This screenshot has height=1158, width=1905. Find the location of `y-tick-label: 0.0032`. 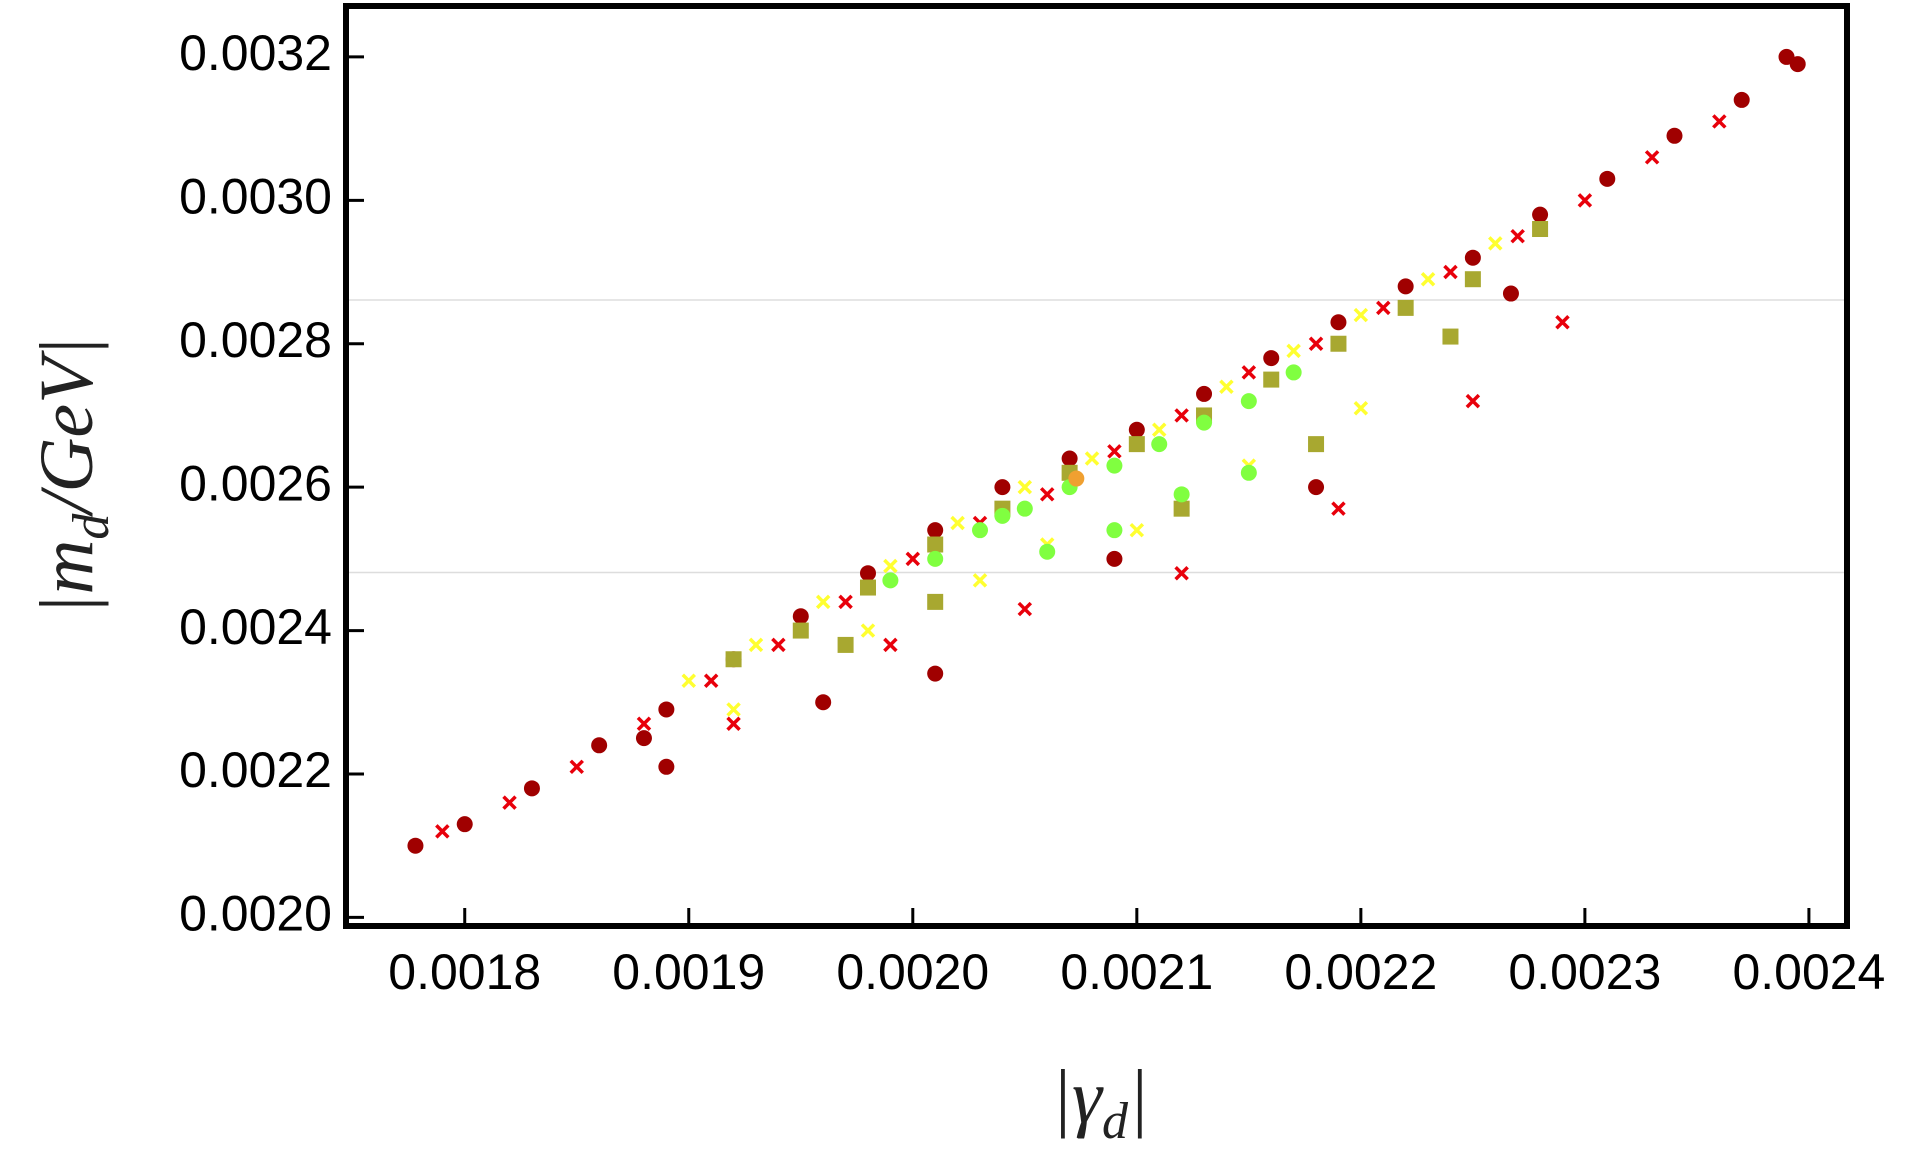

y-tick-label: 0.0032 is located at coordinates (255, 53).